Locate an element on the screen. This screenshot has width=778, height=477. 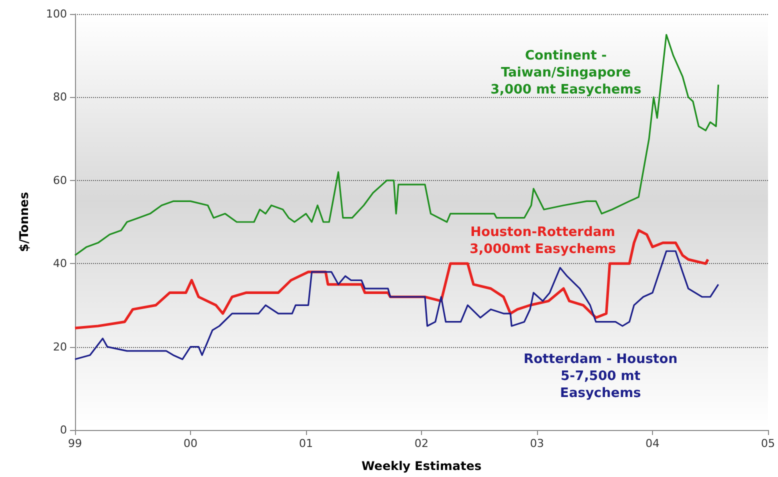
x-tick-label: 03 is located at coordinates (537, 443).